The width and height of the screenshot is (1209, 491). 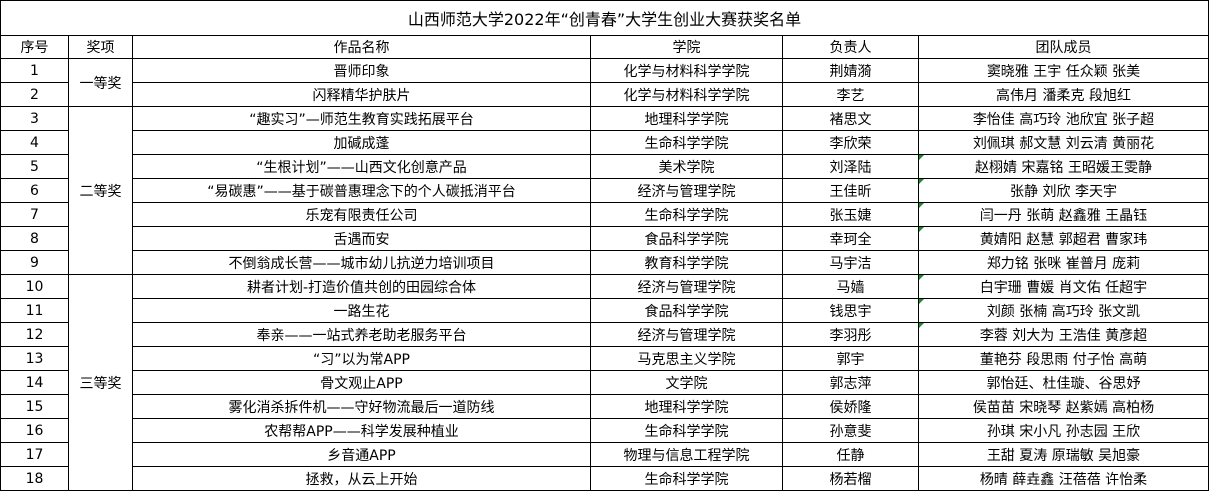 I want to click on cell-leader: 孙意斐, so click(x=850, y=430).